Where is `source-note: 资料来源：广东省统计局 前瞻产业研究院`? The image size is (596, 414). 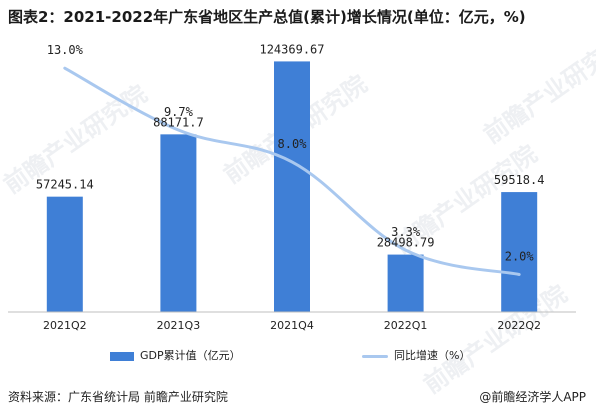
source-note: 资料来源：广东省统计局 前瞻产业研究院 is located at coordinates (118, 397).